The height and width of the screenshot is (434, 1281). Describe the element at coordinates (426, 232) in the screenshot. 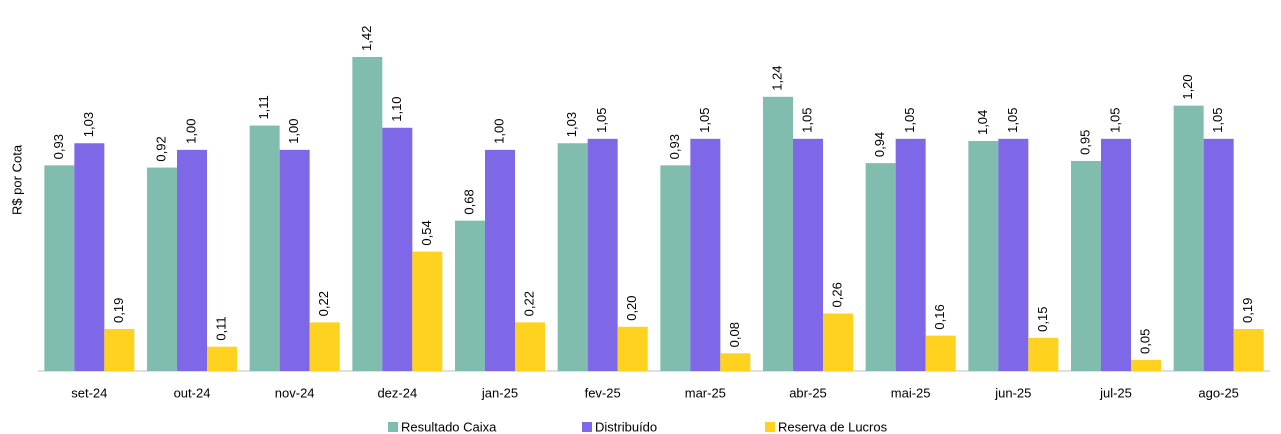

I see `value-label: 0,54` at that location.